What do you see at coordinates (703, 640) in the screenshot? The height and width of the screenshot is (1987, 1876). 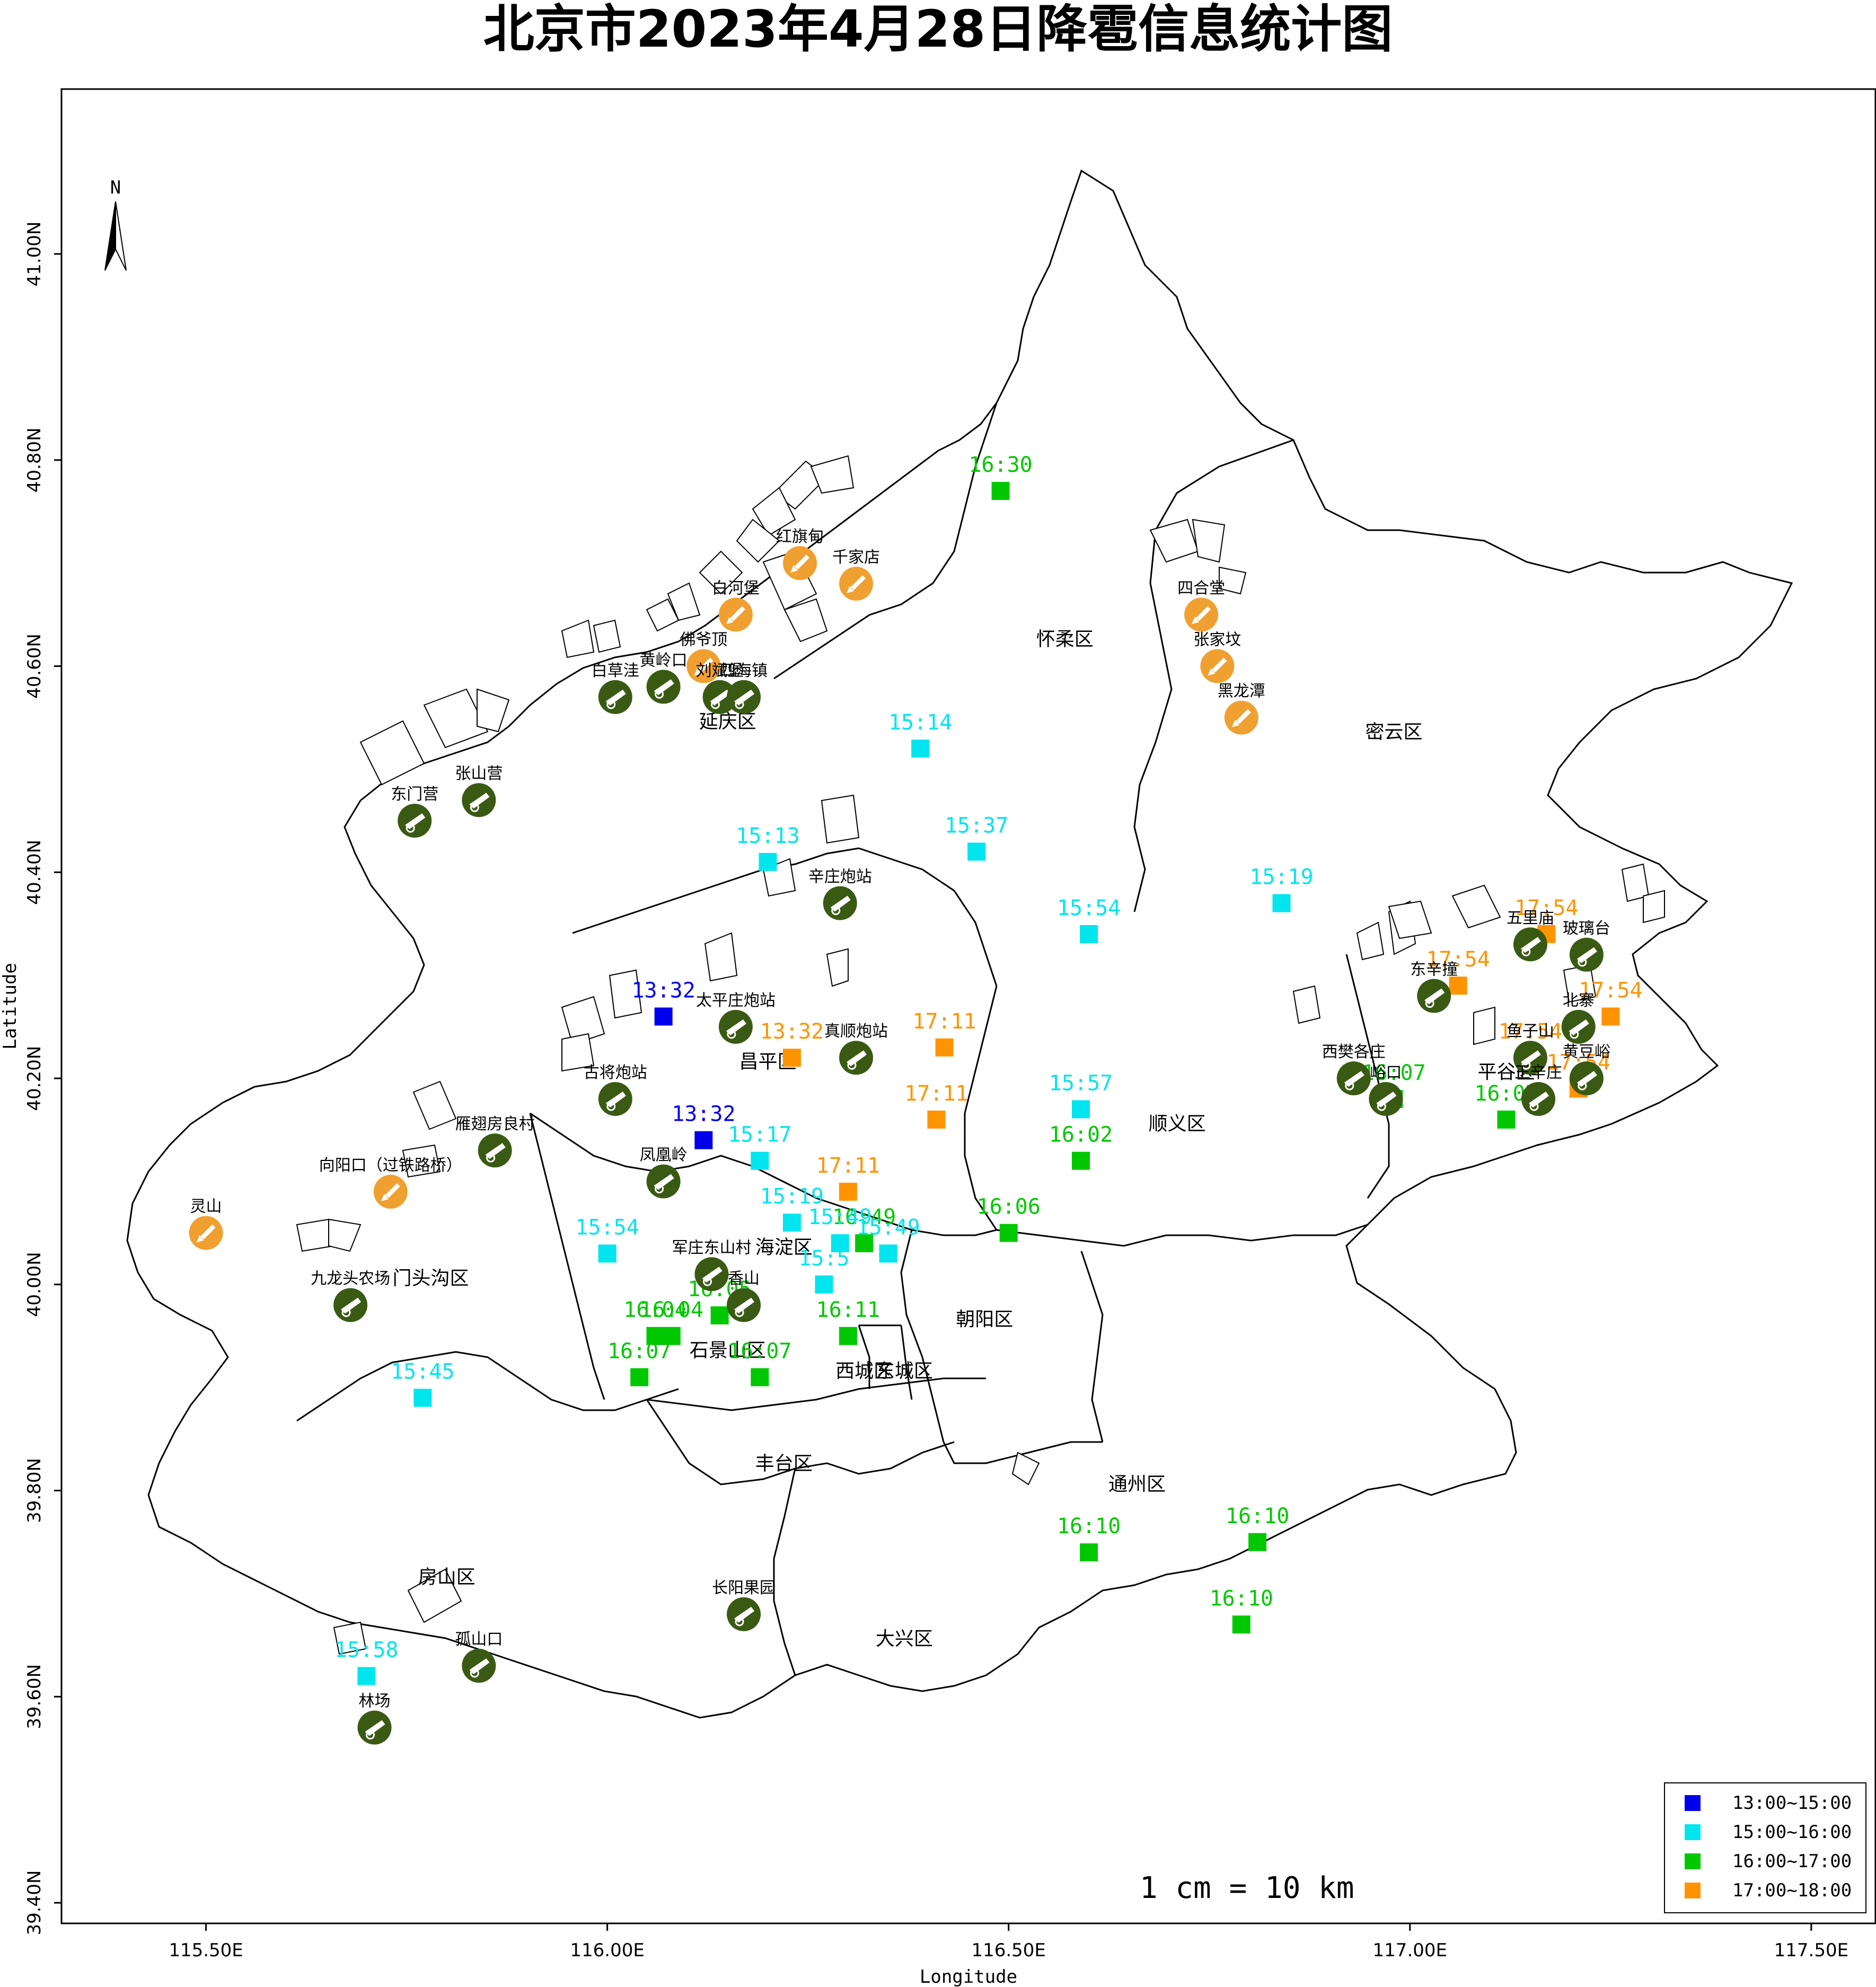 I see `station-label: 佛爷顶` at bounding box center [703, 640].